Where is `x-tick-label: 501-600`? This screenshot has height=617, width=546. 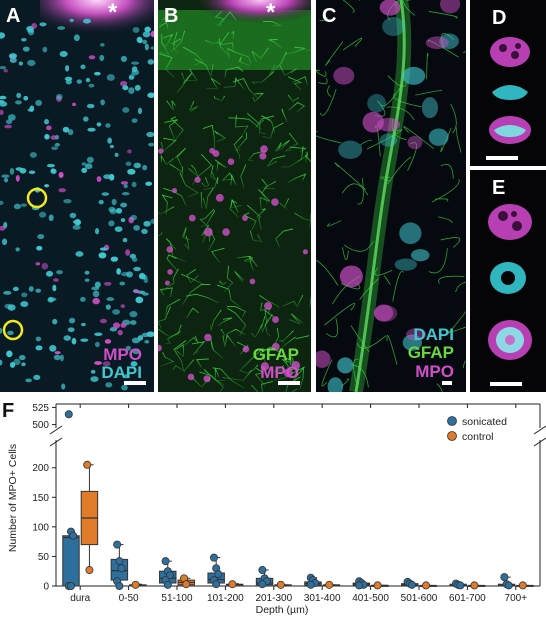 x-tick-label: 501-600 is located at coordinates (419, 598).